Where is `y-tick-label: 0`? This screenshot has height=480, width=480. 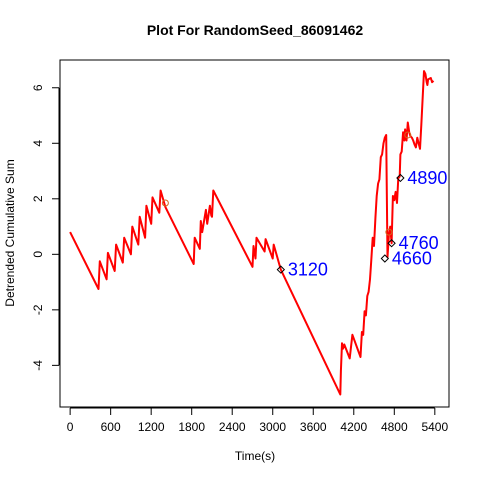
y-tick-label: 0 is located at coordinates (38, 254).